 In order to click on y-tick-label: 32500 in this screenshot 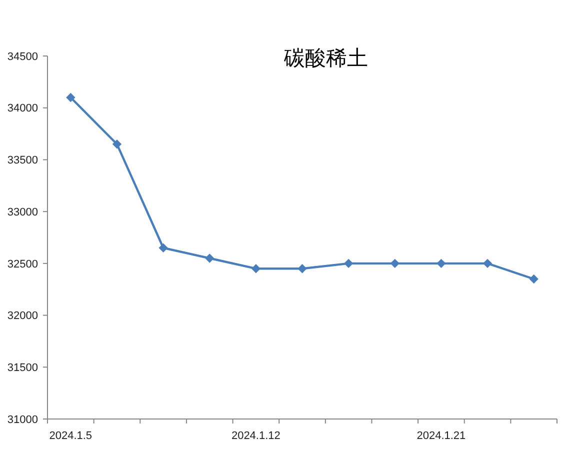, I will do `click(22, 264)`.